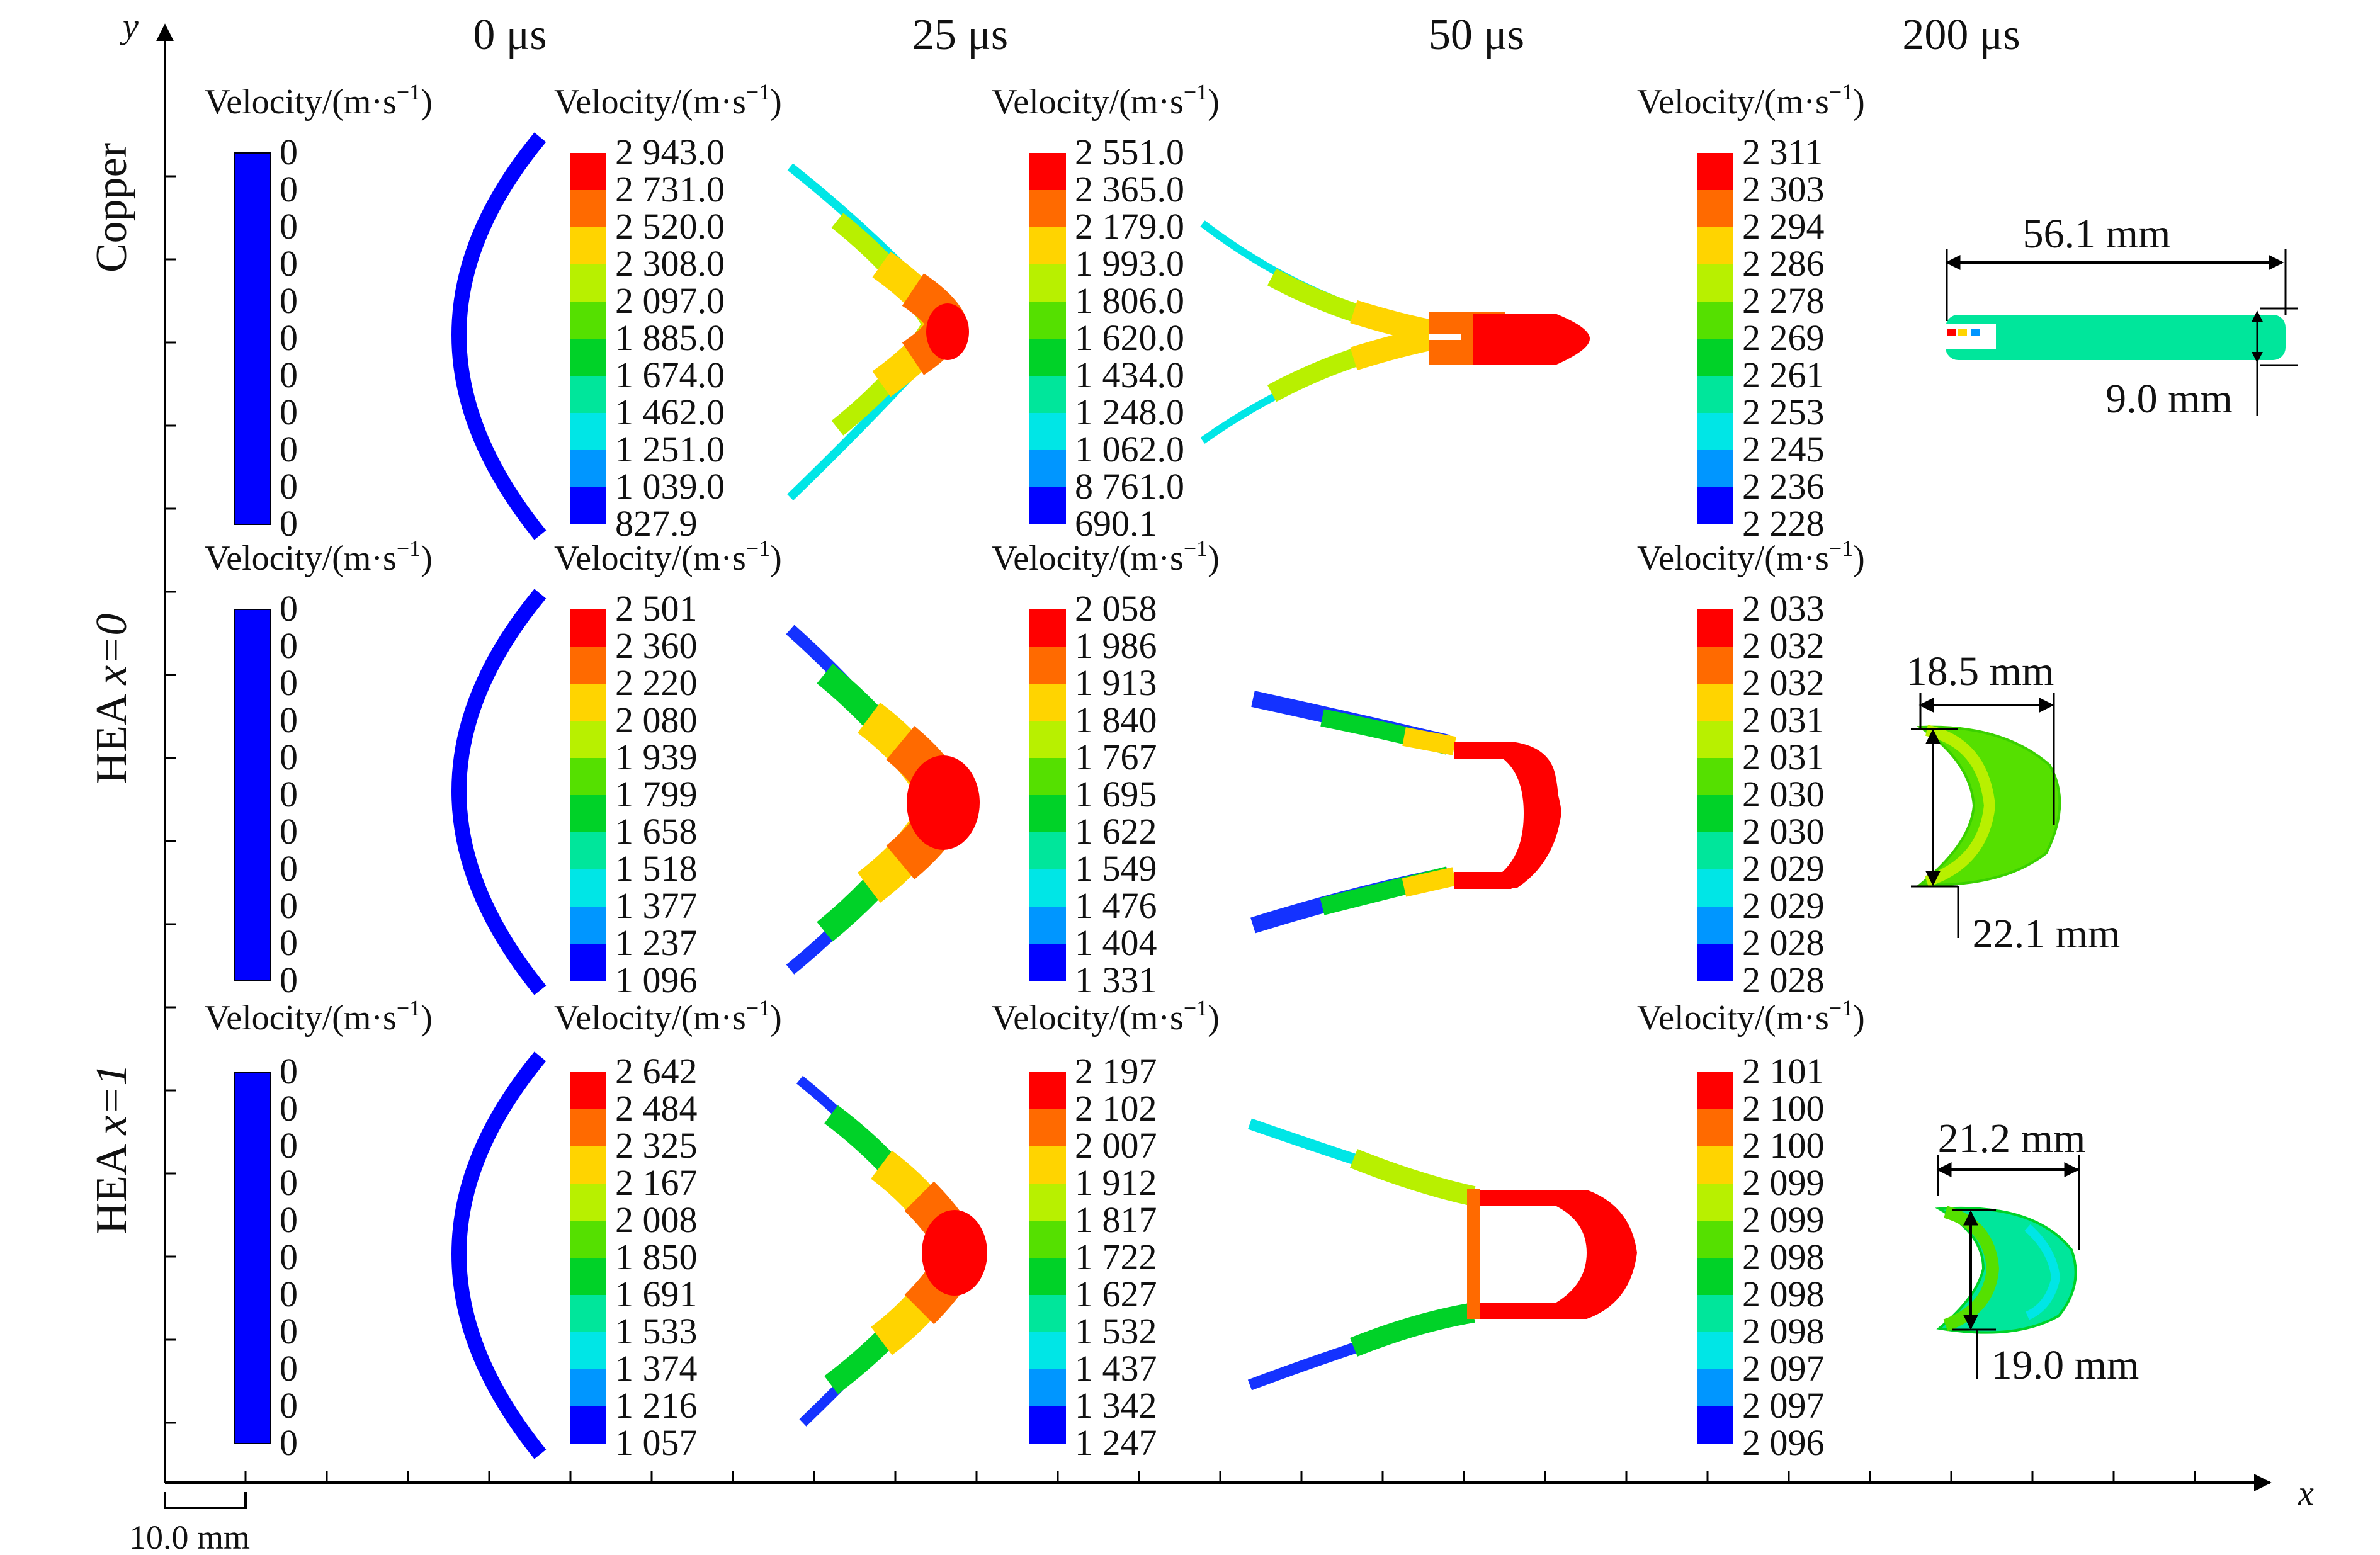  I want to click on legend-value: 1 237, so click(656, 942).